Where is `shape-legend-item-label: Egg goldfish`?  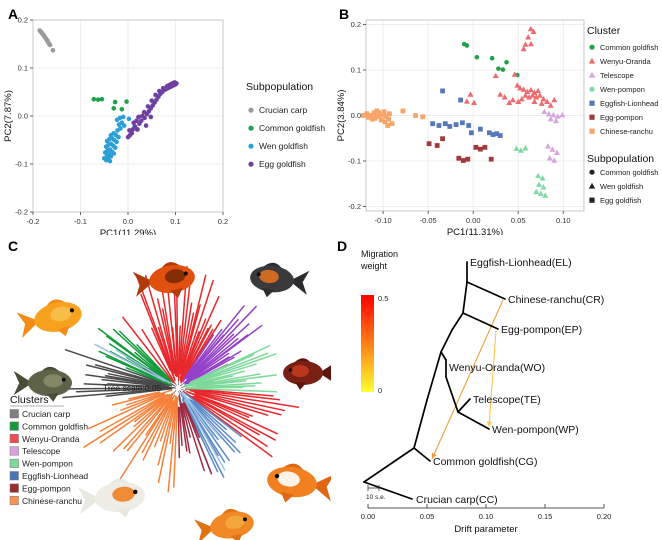
shape-legend-item-label: Egg goldfish is located at coordinates (620, 200).